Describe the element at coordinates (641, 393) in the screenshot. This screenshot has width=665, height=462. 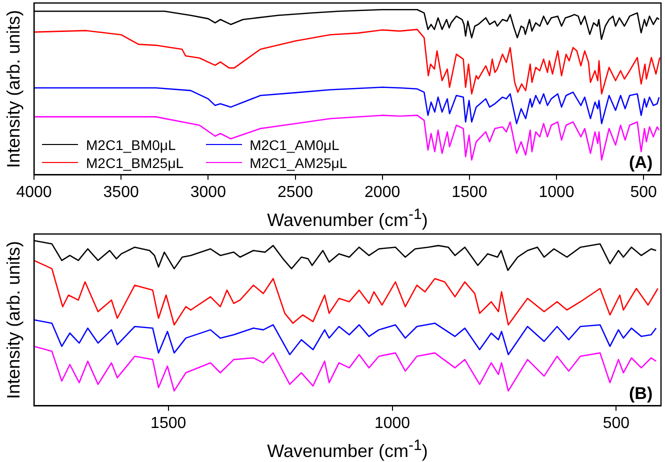
I see `annotation: (B)` at that location.